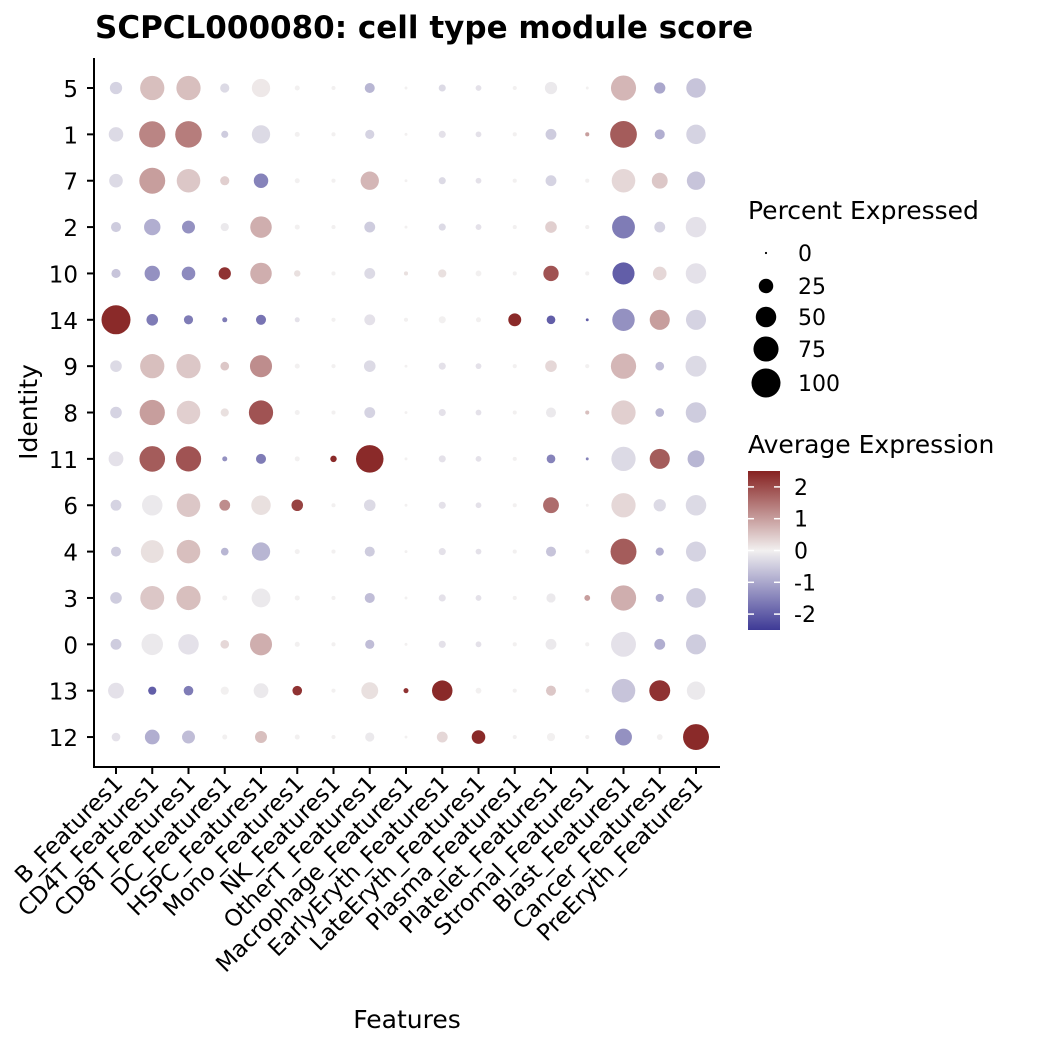 The image size is (1050, 1050). What do you see at coordinates (819, 384) in the screenshot?
I see `size-legend-label: 100` at bounding box center [819, 384].